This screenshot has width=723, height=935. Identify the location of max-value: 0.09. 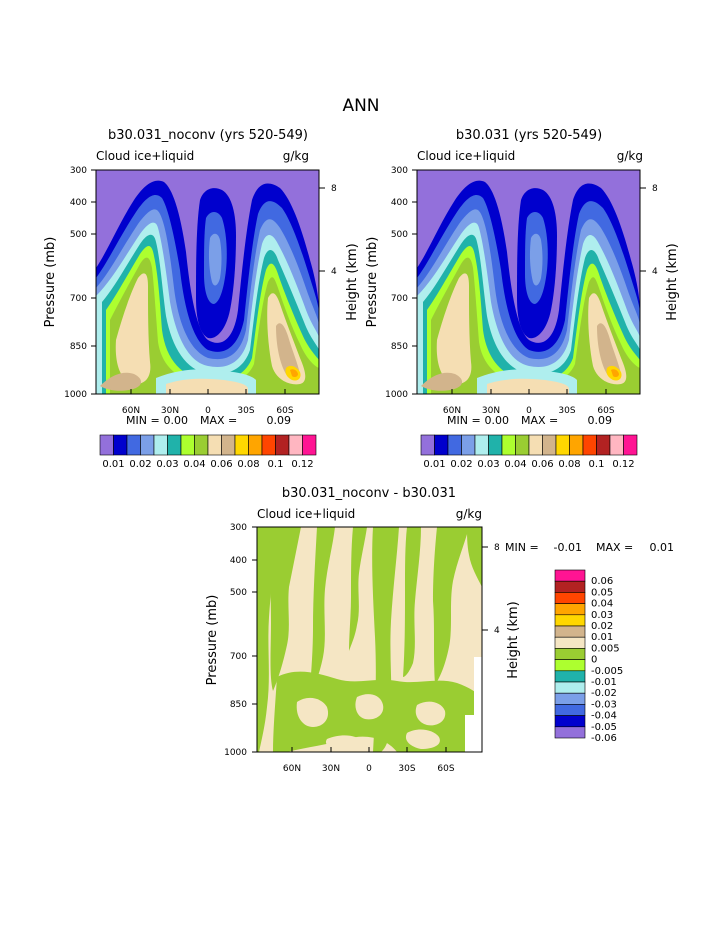
(600, 420).